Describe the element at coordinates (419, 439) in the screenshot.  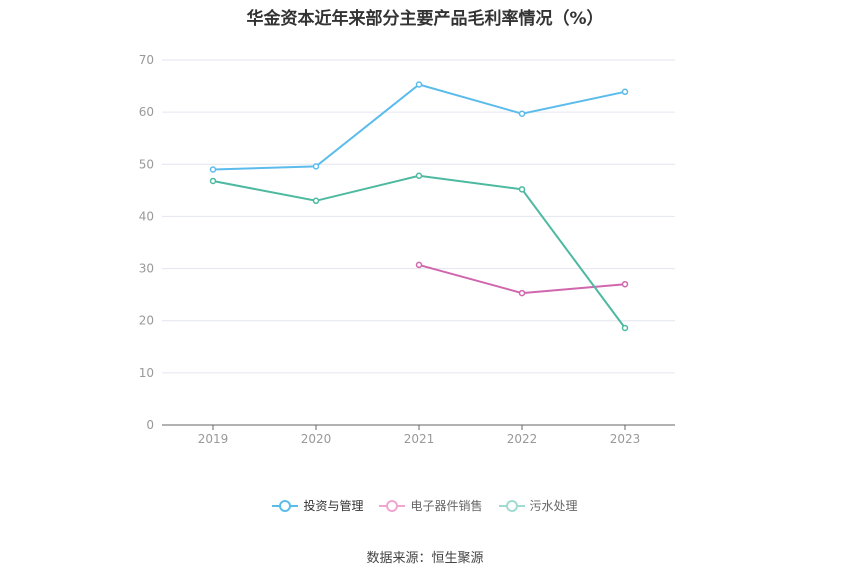
I see `x-tick-label: 2021` at that location.